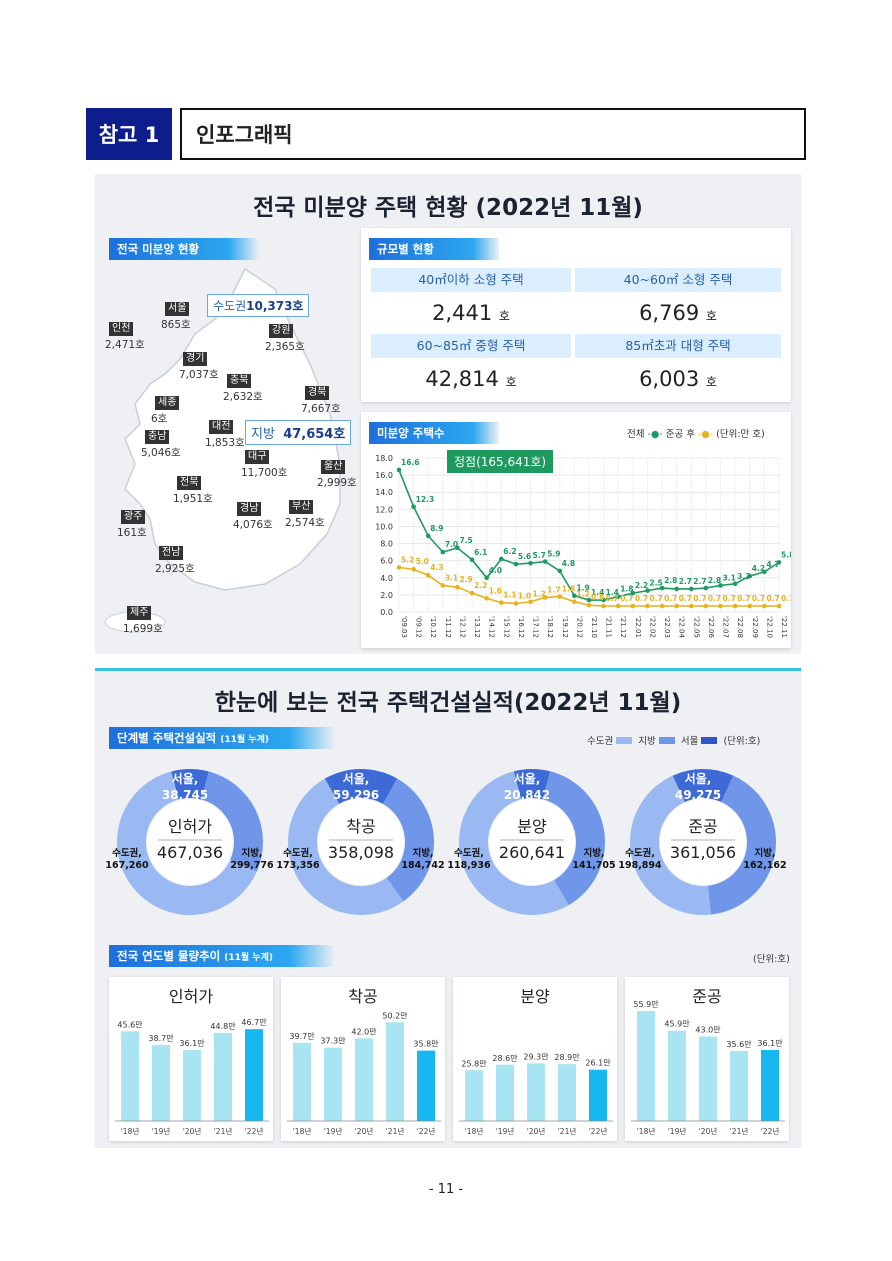 This screenshot has height=1261, width=892. I want to click on legend-seoul-swatch, so click(709, 740).